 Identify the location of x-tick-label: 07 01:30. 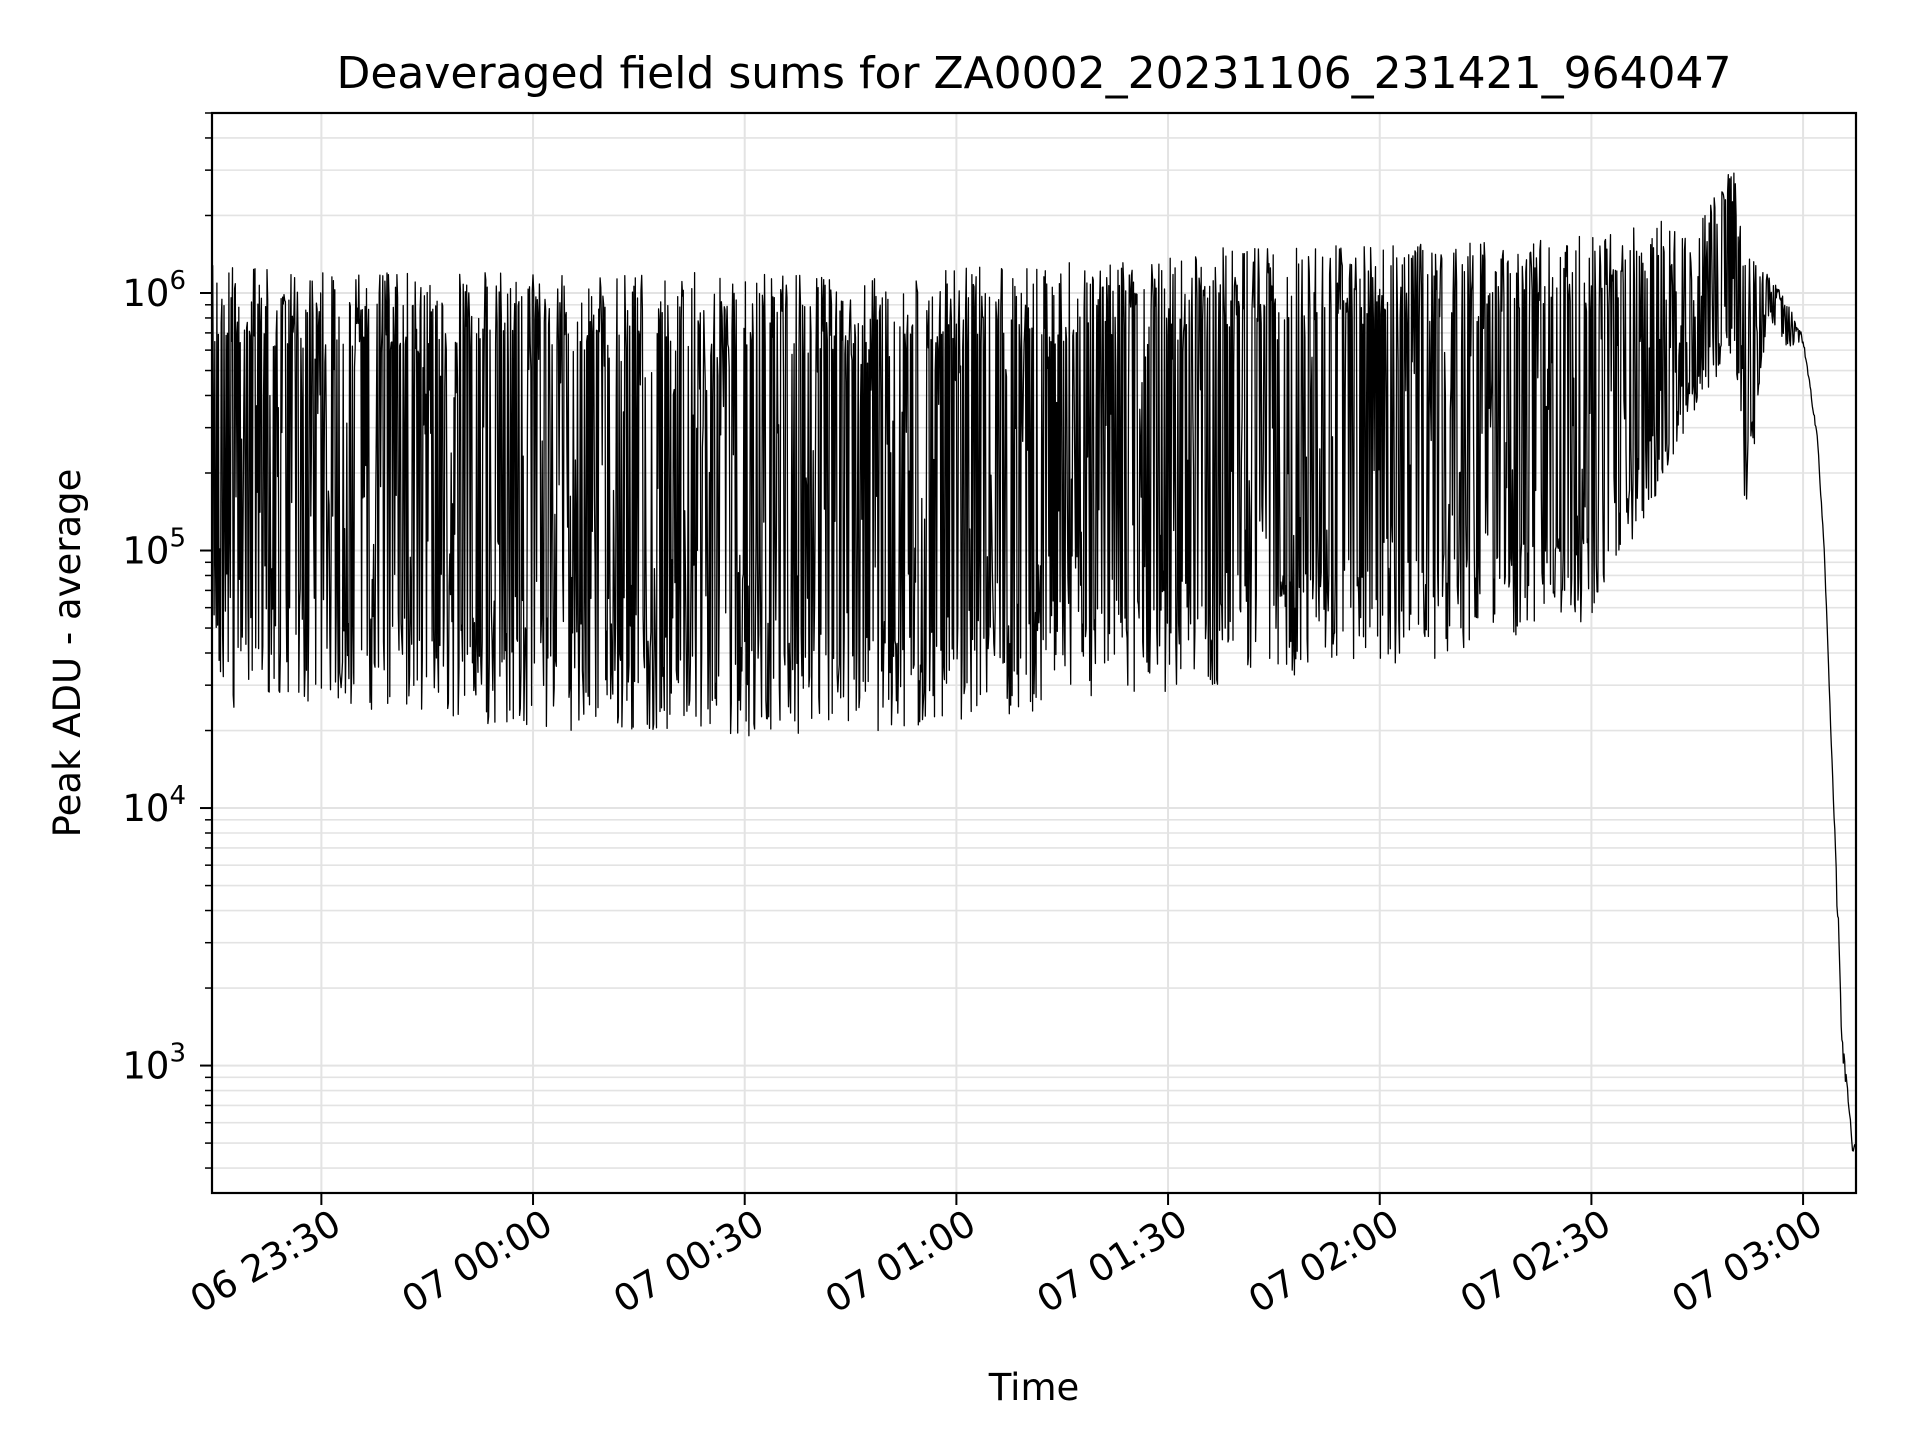
(1112, 1262).